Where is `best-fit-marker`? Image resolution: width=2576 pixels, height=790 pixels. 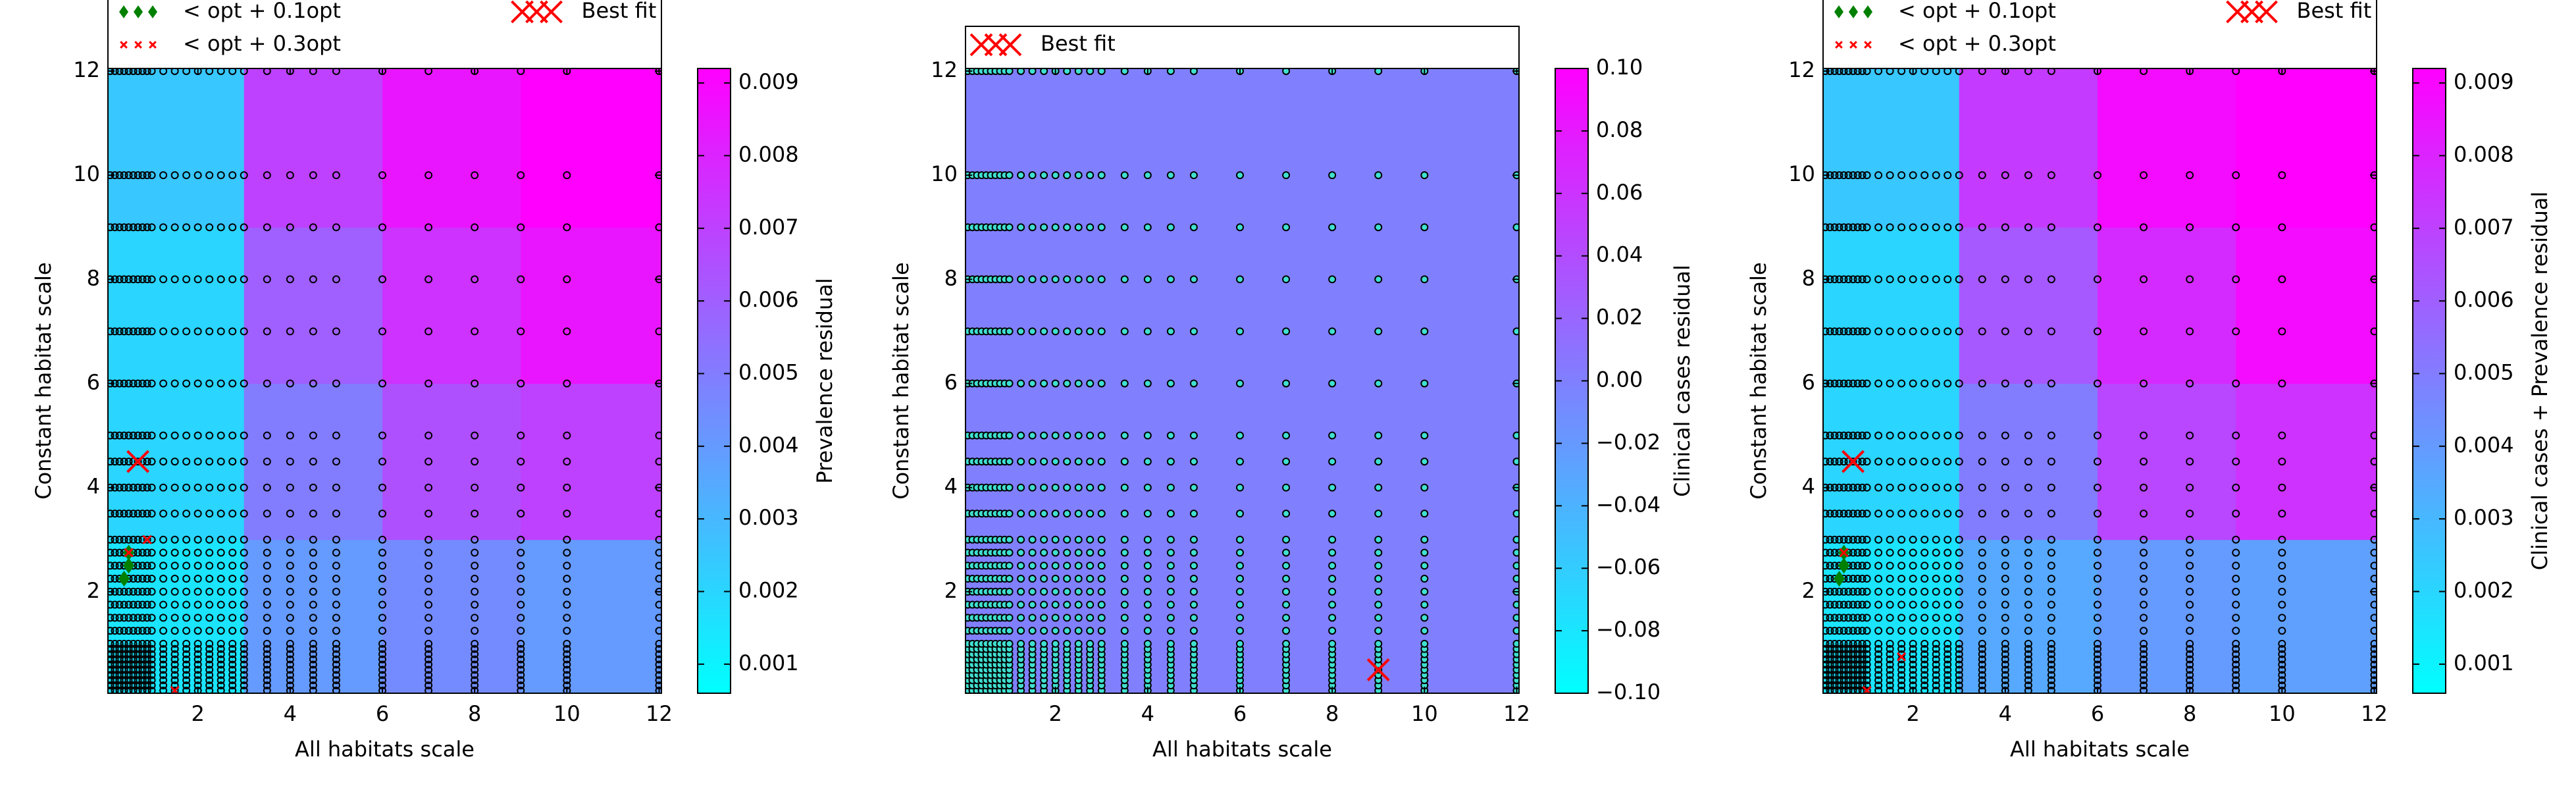
best-fit-marker is located at coordinates (2266, 12).